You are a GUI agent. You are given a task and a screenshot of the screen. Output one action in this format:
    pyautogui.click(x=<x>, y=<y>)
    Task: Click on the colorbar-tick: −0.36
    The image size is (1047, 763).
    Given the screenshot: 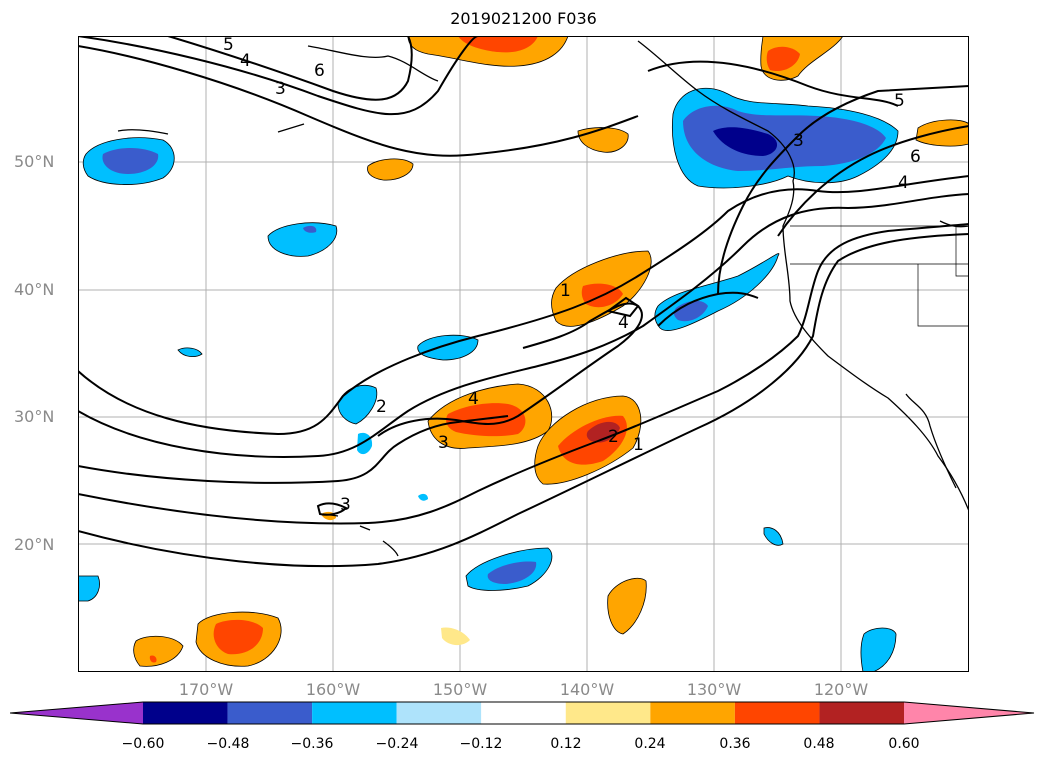 What is the action you would take?
    pyautogui.click(x=312, y=744)
    